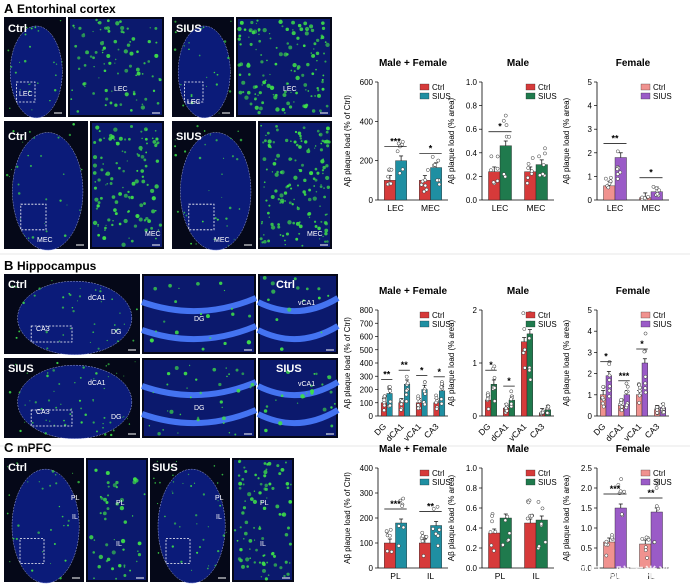  Describe the element at coordinates (422, 371) in the screenshot. I see `significance-label: *` at that location.